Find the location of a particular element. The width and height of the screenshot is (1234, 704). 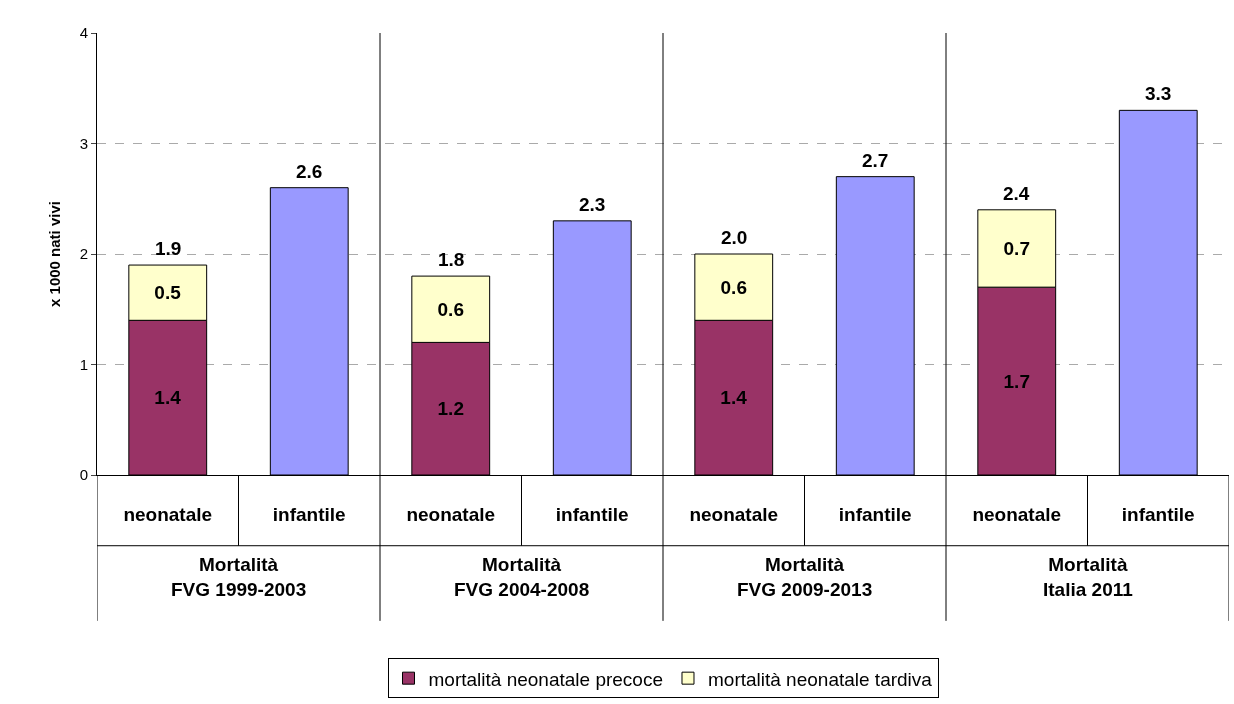

y-tick-label: 0 is located at coordinates (83, 475).